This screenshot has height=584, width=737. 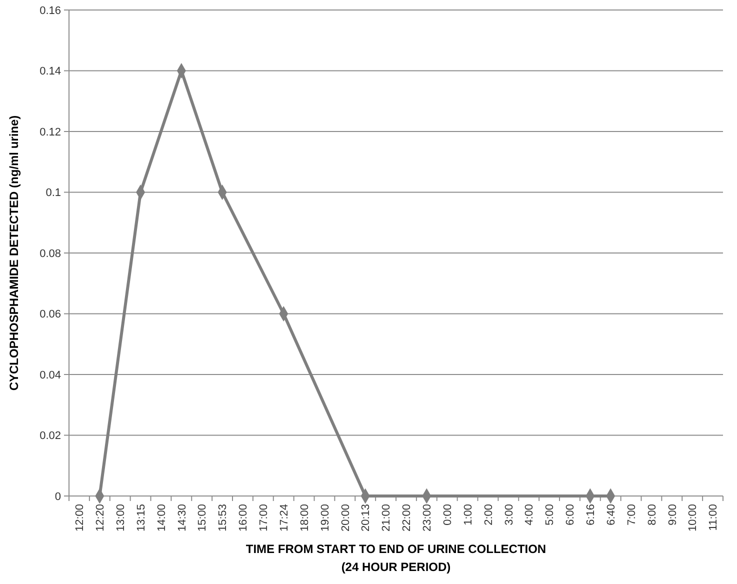 I want to click on x-tick-label: 6:00, so click(x=570, y=515).